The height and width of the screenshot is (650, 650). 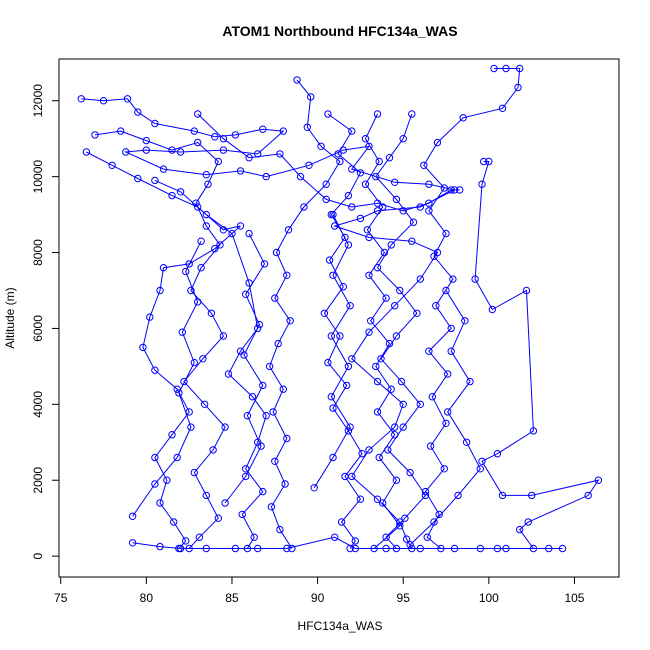 I want to click on chart-title: ATOM1 Northbound HFC134a_WAS, so click(x=339, y=31).